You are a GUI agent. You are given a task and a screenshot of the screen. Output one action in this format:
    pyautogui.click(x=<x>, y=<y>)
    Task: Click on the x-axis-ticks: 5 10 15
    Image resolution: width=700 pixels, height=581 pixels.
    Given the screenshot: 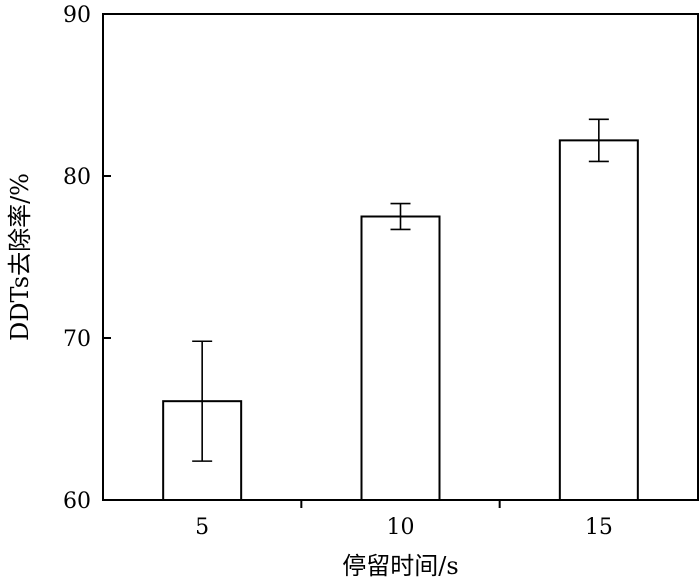 What is the action you would take?
    pyautogui.click(x=404, y=520)
    